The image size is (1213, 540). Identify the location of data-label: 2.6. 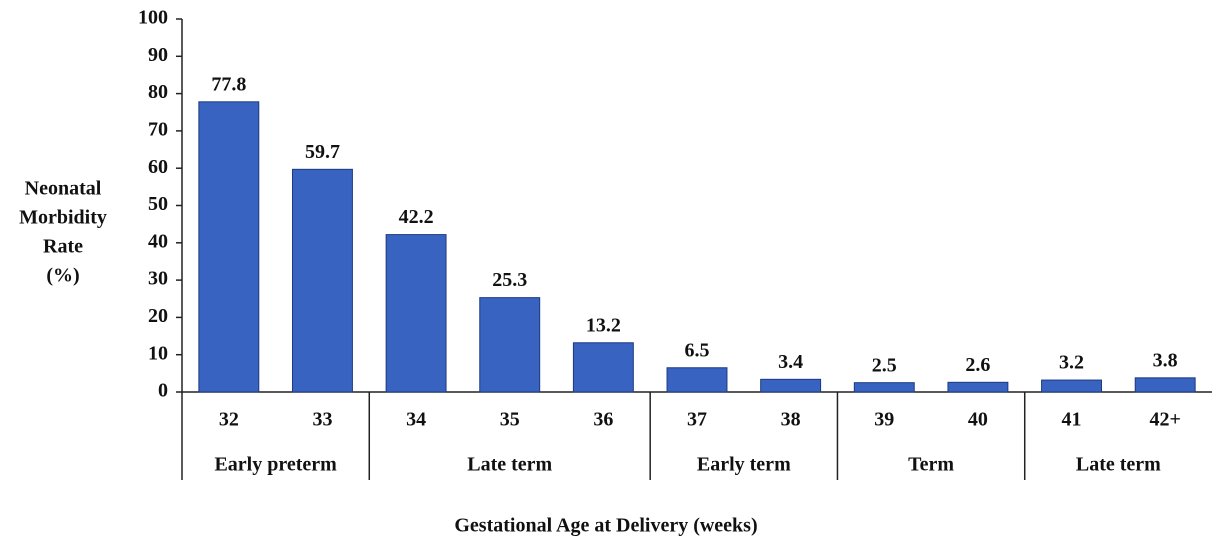
(977, 365).